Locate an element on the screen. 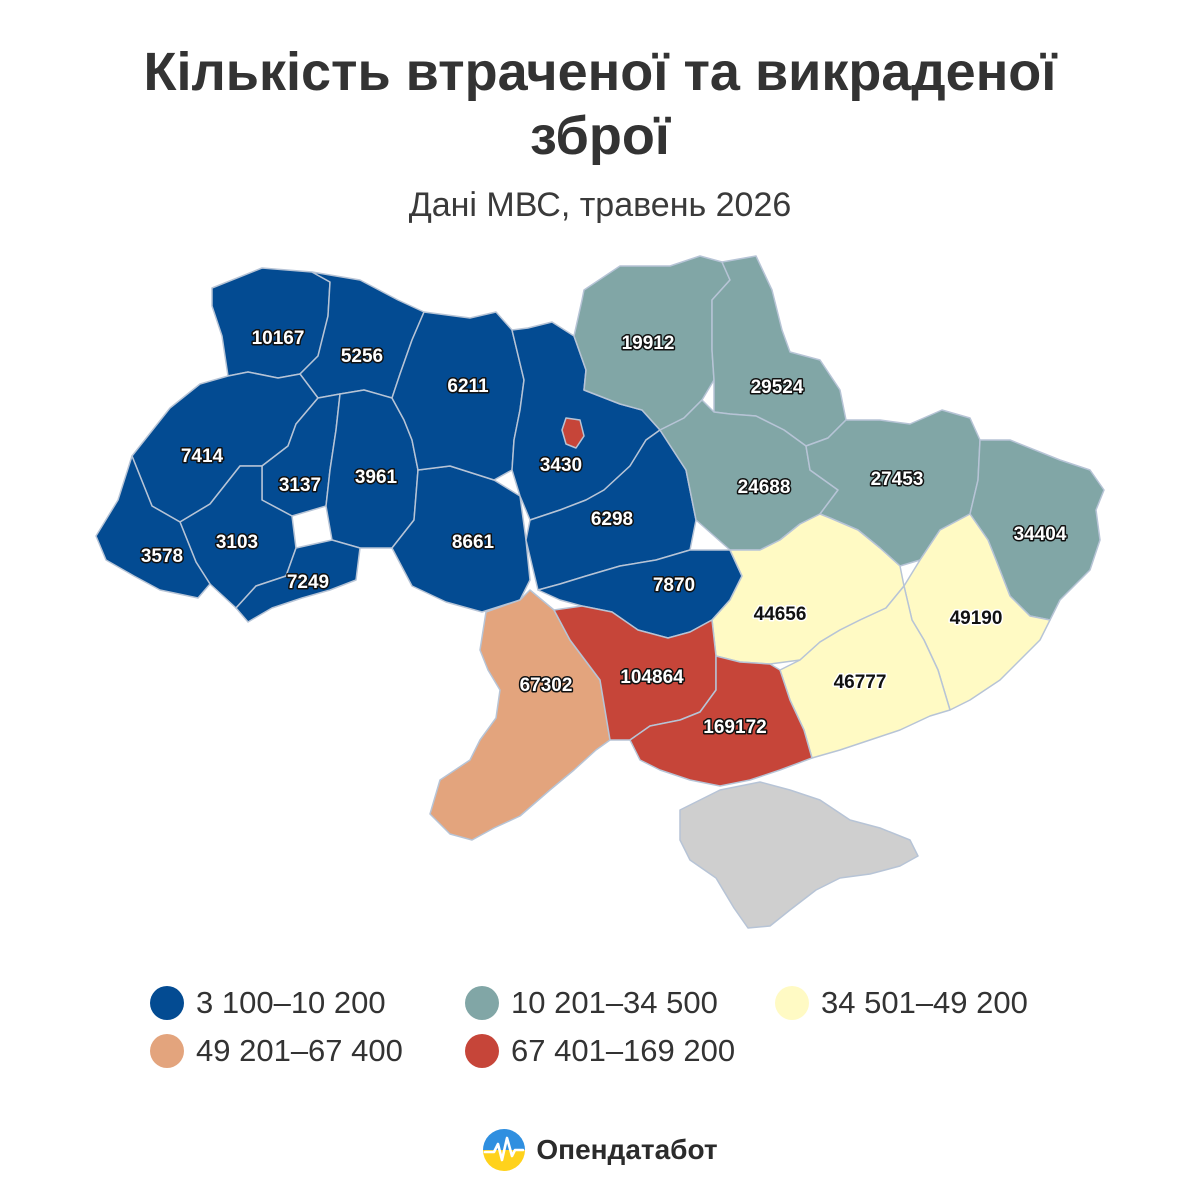 This screenshot has height=1200, width=1200. region-value-ivano-frankivsk: 3103 is located at coordinates (237, 542).